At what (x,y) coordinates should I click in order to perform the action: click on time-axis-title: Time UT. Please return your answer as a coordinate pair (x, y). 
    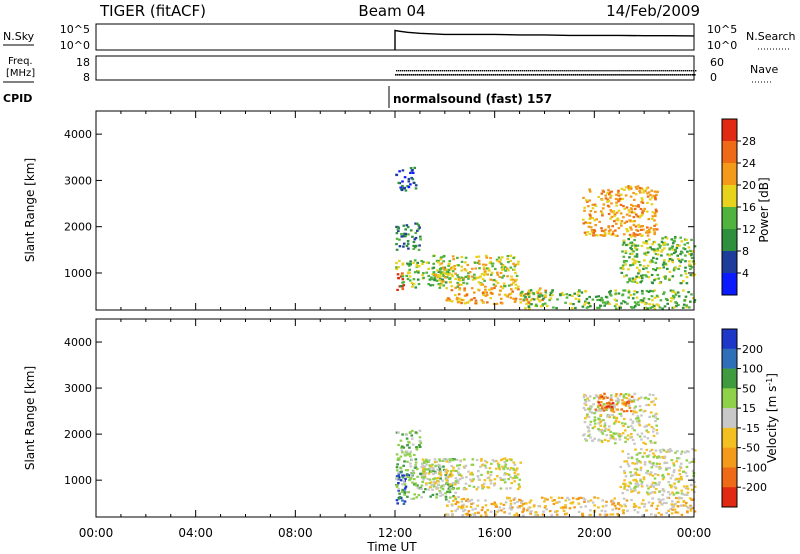
    Looking at the image, I should click on (391, 547).